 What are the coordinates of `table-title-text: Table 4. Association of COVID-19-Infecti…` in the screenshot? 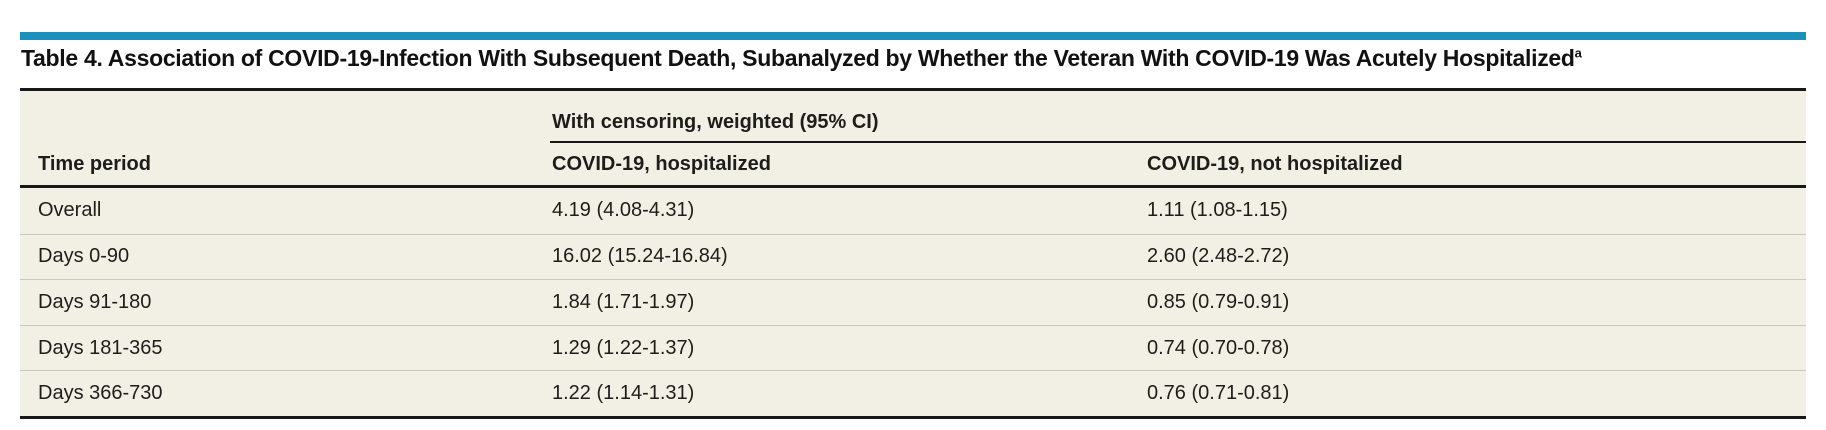 It's located at (798, 58).